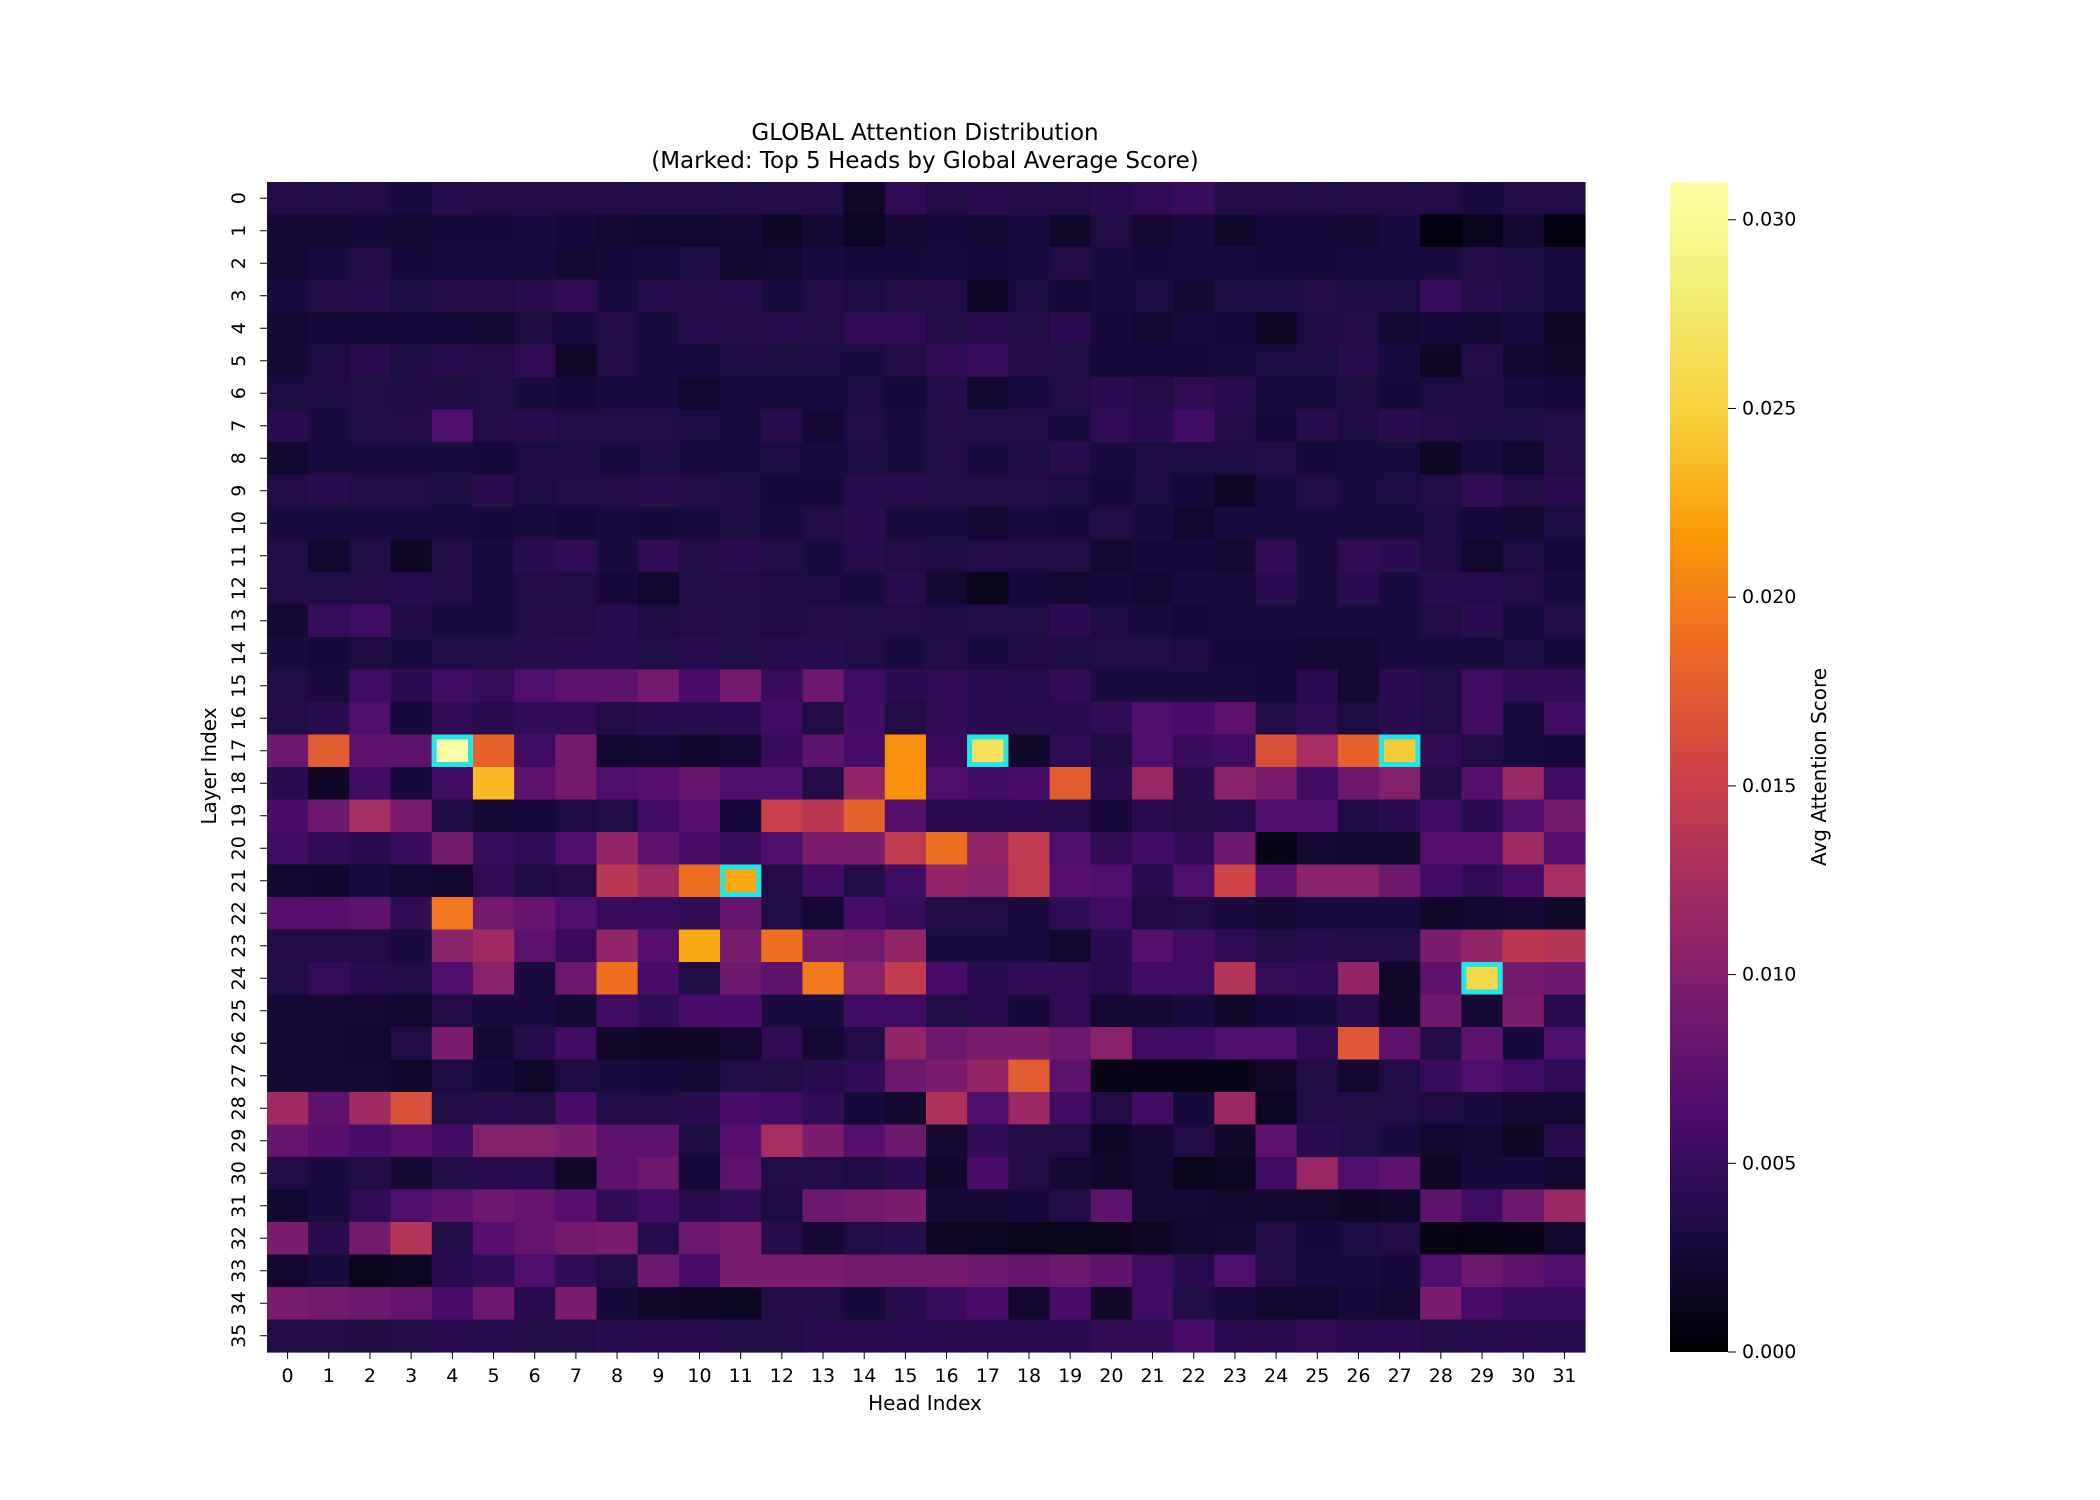 The image size is (2100, 1500). Describe the element at coordinates (1769, 786) in the screenshot. I see `colorbar-tick-label: 0.015` at that location.